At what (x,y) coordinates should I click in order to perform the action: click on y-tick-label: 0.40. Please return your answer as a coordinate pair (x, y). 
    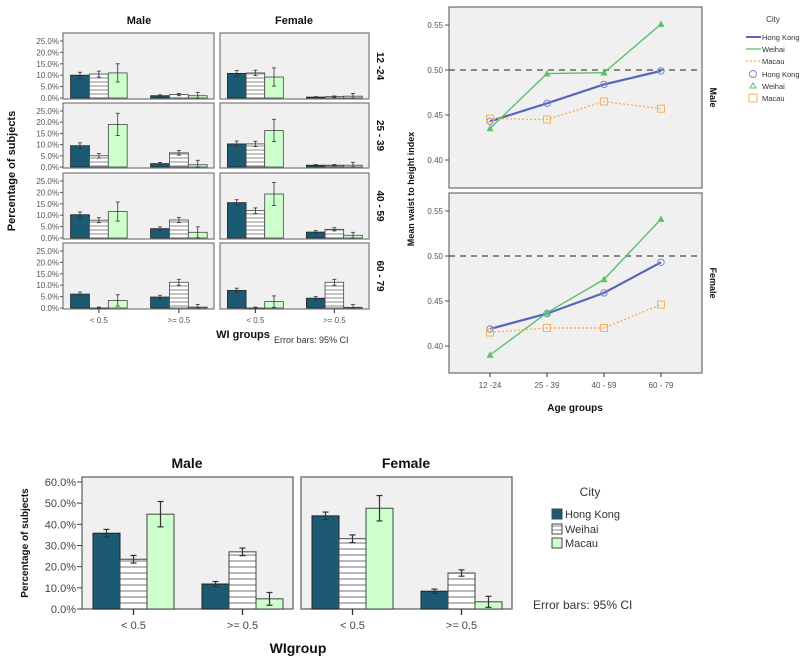
    Looking at the image, I should click on (435, 346).